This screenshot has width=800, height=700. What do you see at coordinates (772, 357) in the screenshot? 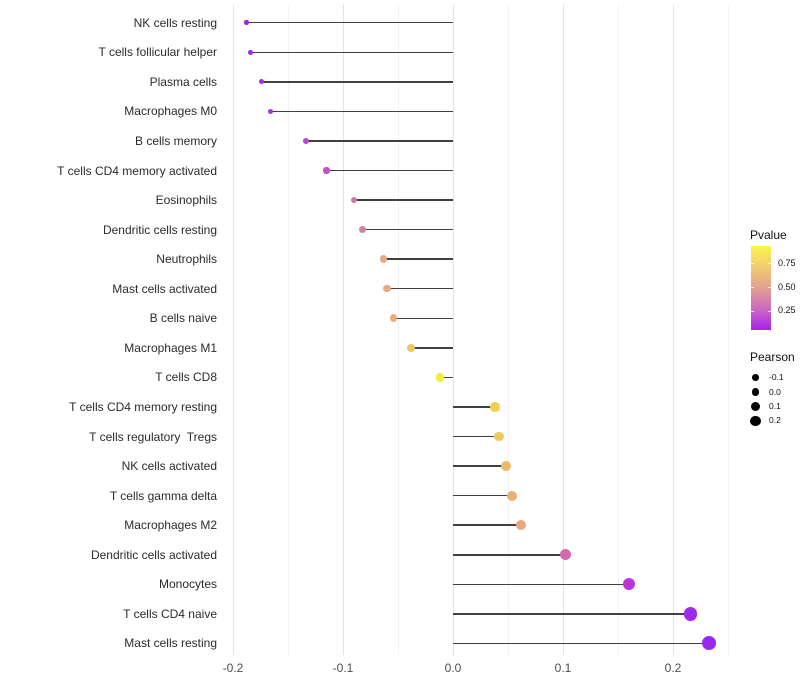
I see `legend-pearson-title: Pearson` at bounding box center [772, 357].